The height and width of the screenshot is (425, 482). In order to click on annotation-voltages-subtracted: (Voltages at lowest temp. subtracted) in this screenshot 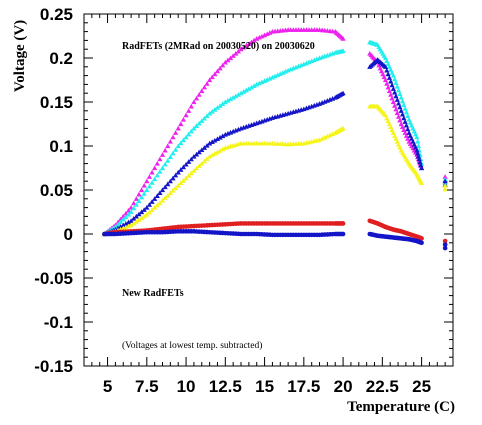, I will do `click(192, 345)`.